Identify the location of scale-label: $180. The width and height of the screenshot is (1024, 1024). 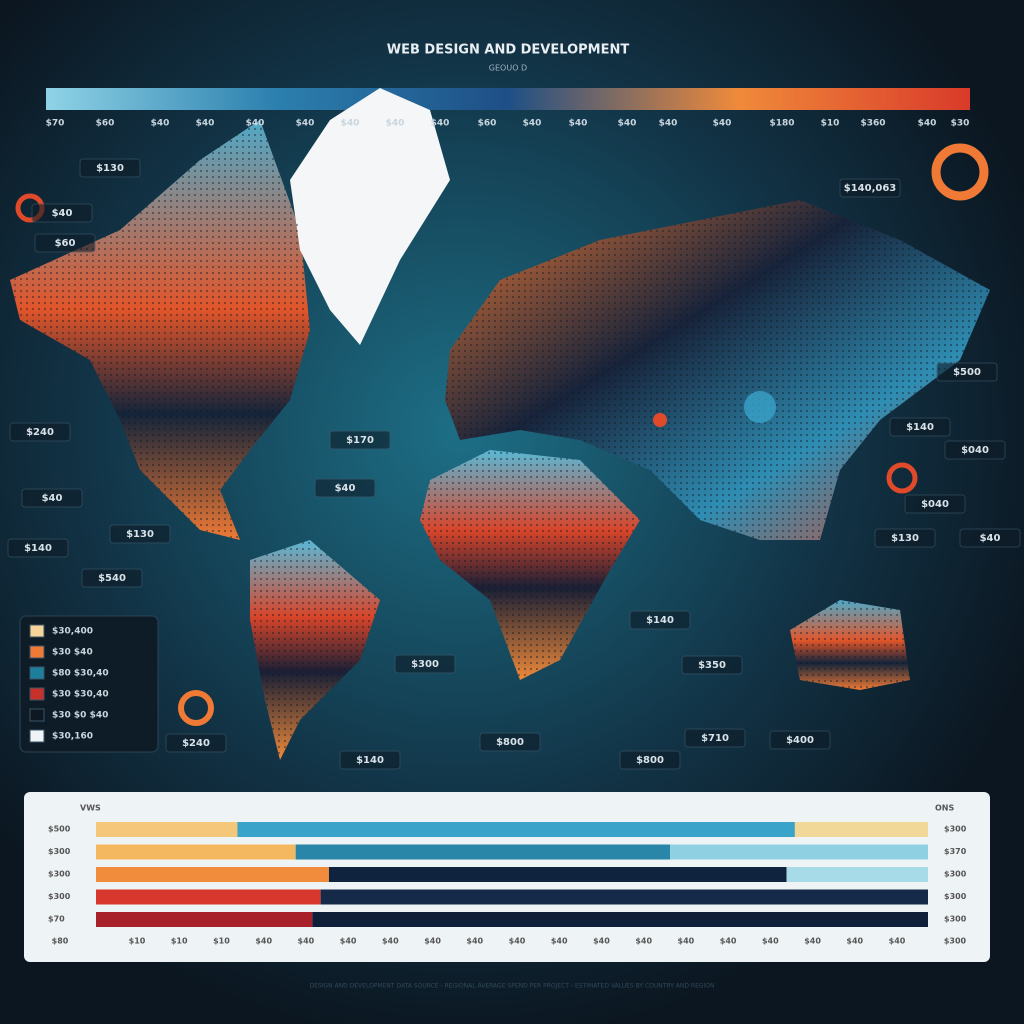
(781, 124).